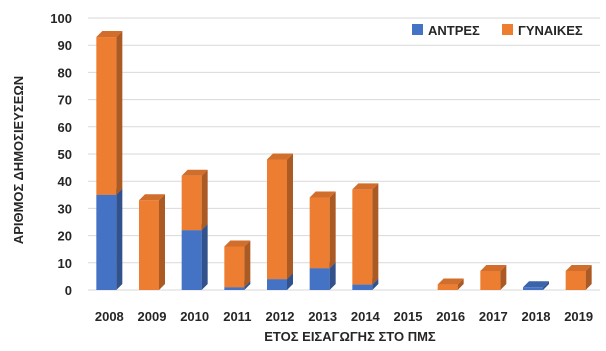 This screenshot has width=606, height=351. What do you see at coordinates (65, 127) in the screenshot?
I see `y-tick-label: 60` at bounding box center [65, 127].